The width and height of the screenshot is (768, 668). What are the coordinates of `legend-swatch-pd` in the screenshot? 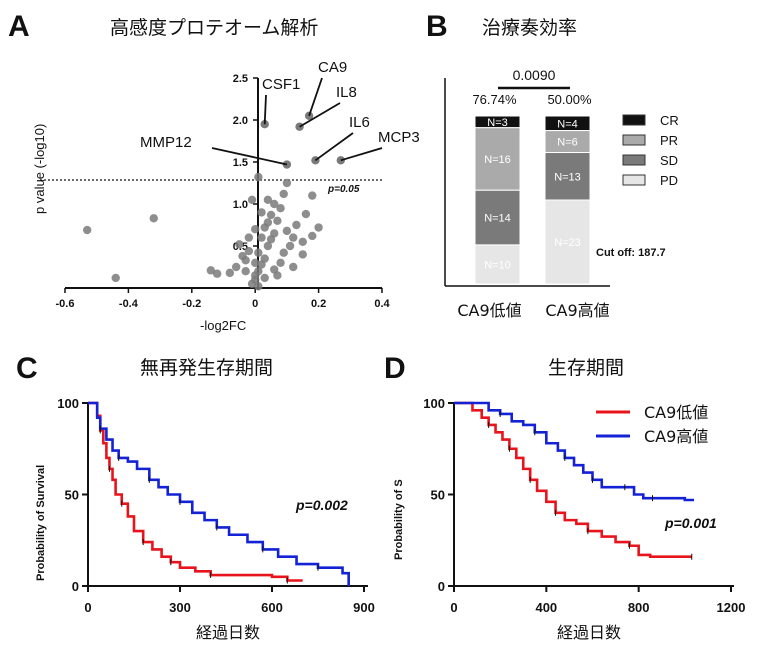 It's located at (634, 180).